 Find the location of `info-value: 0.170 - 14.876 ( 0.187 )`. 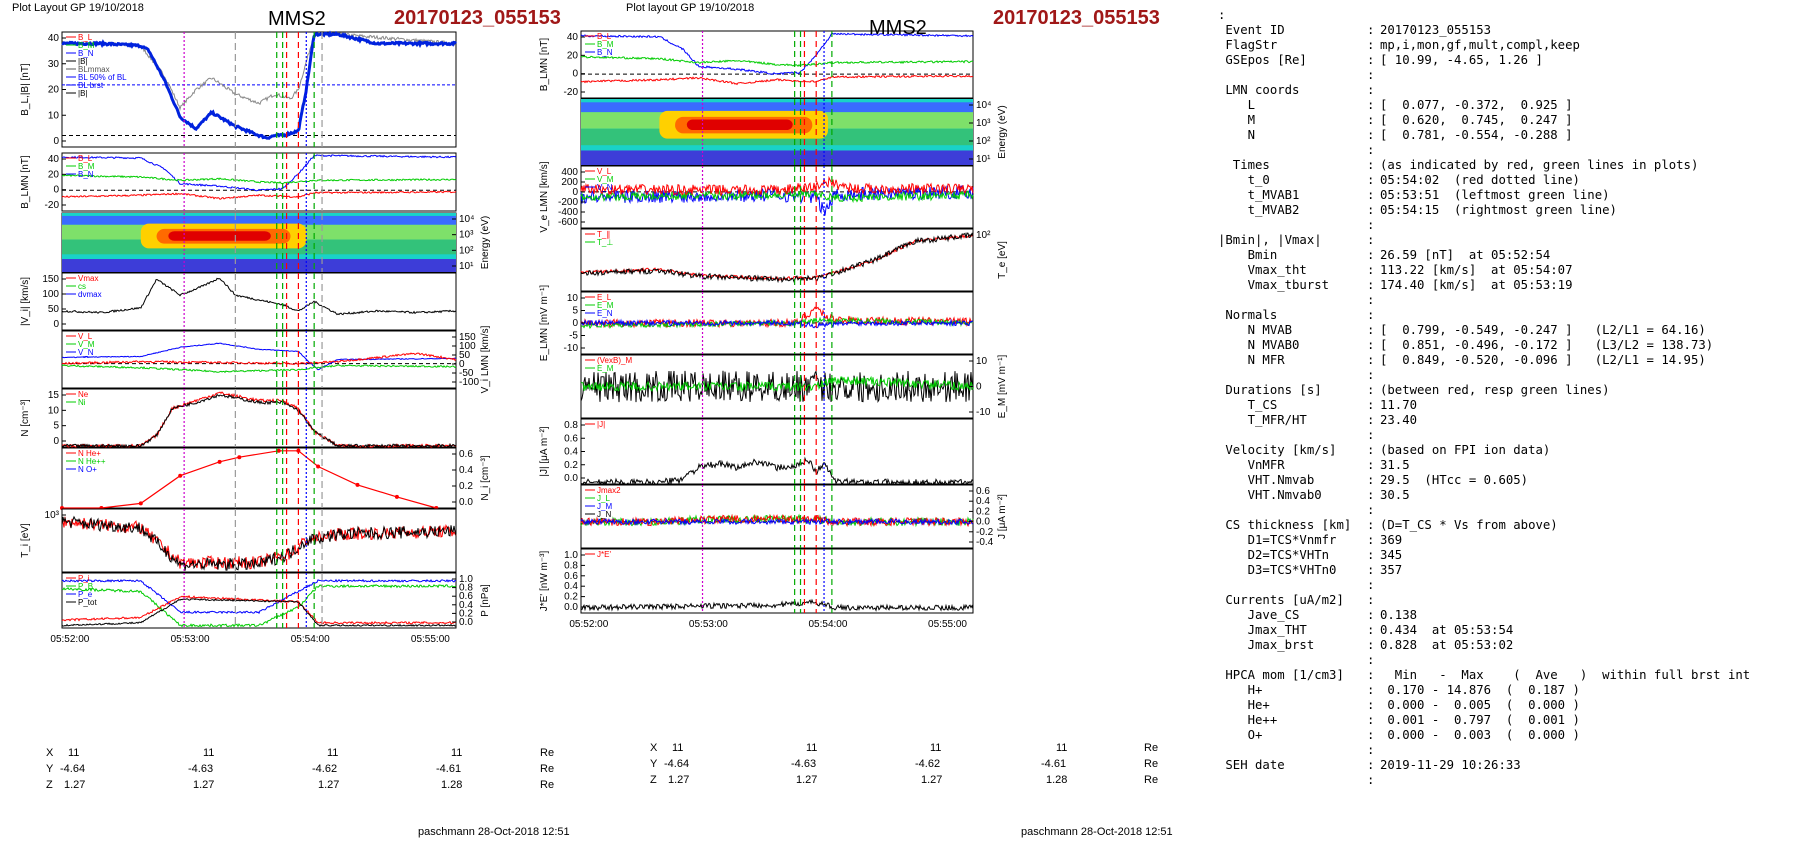

info-value: 0.170 - 14.876 ( 0.187 ) is located at coordinates (1480, 690).